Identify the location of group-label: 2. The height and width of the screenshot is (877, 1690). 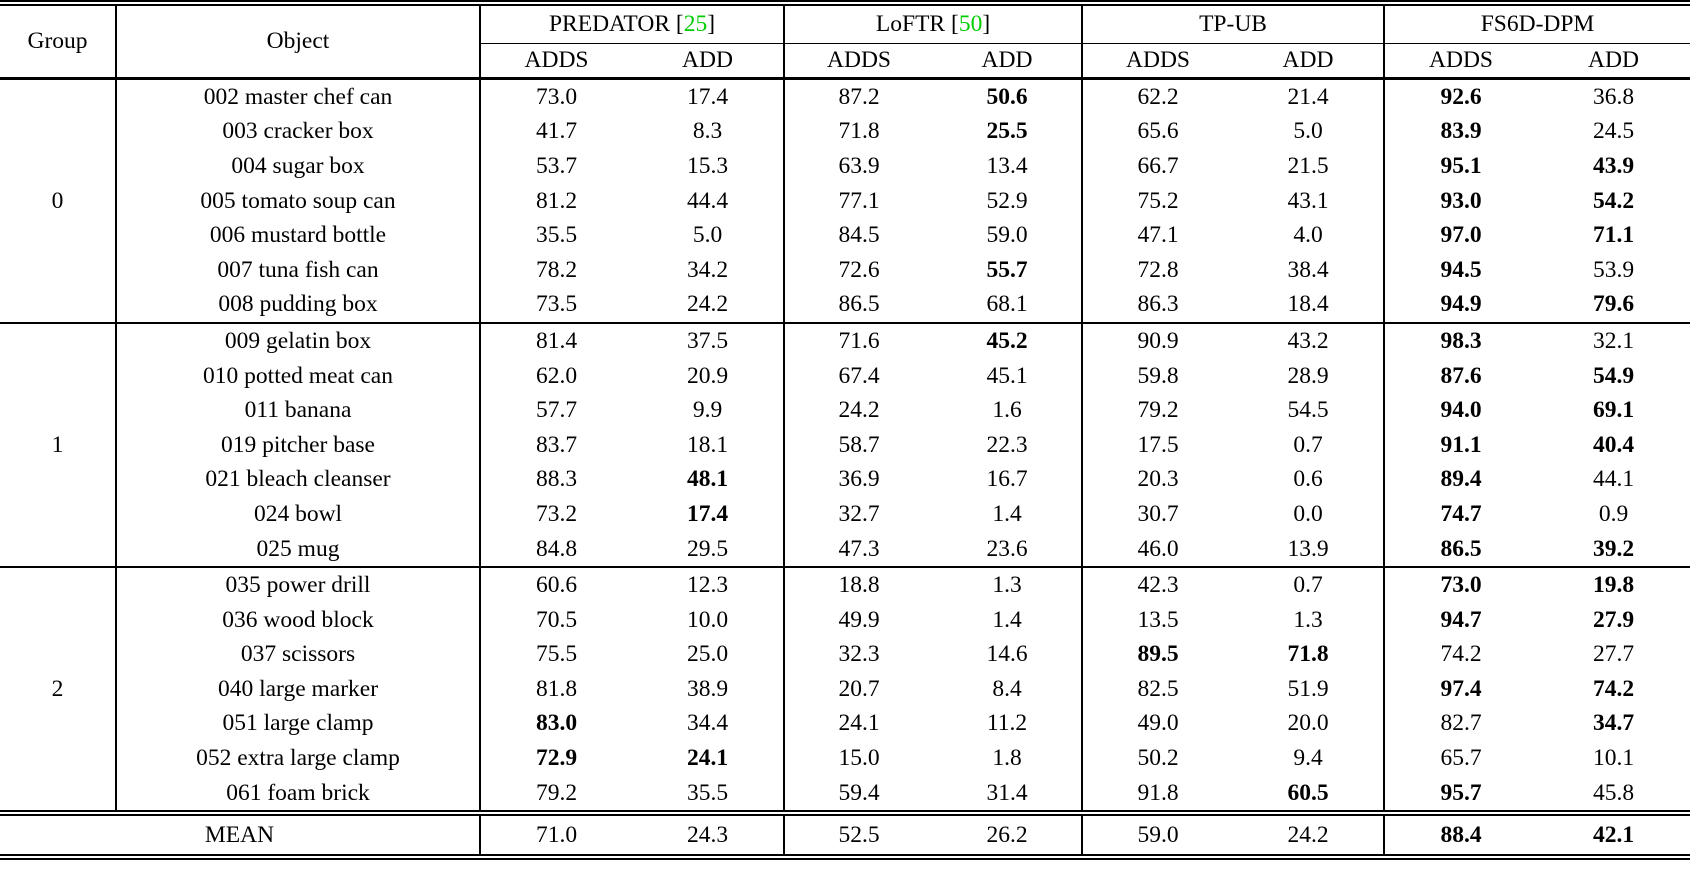
(58, 690).